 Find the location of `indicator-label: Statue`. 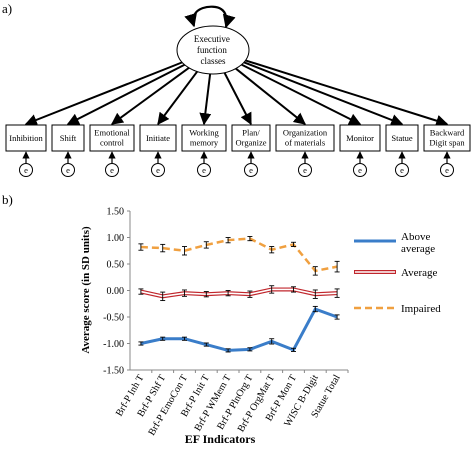

indicator-label: Statue is located at coordinates (401, 138).